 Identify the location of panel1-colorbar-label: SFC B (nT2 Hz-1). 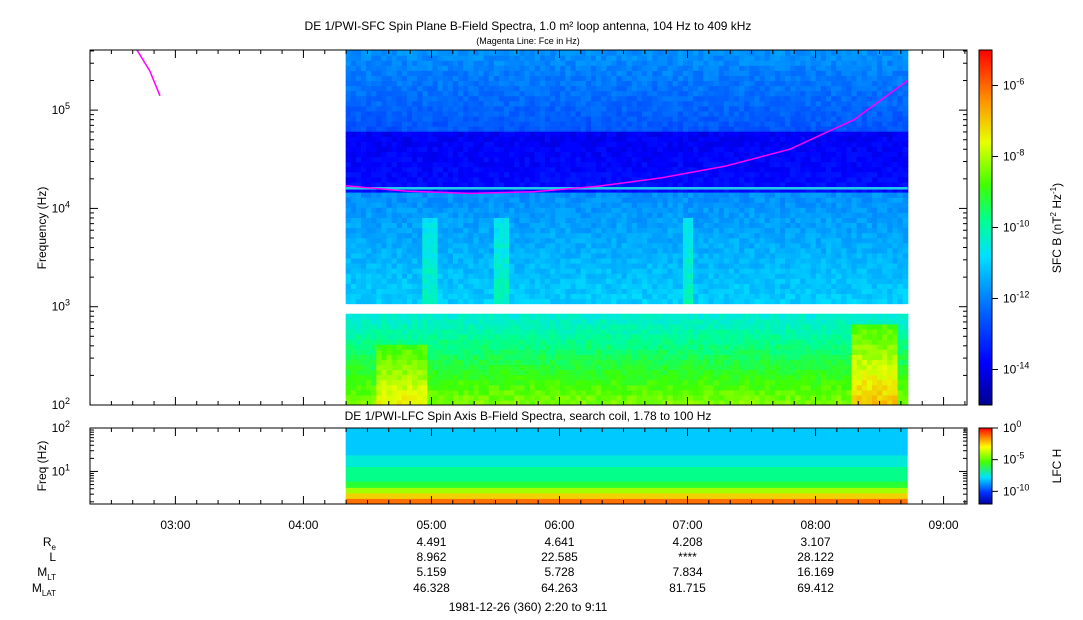
(1056, 228).